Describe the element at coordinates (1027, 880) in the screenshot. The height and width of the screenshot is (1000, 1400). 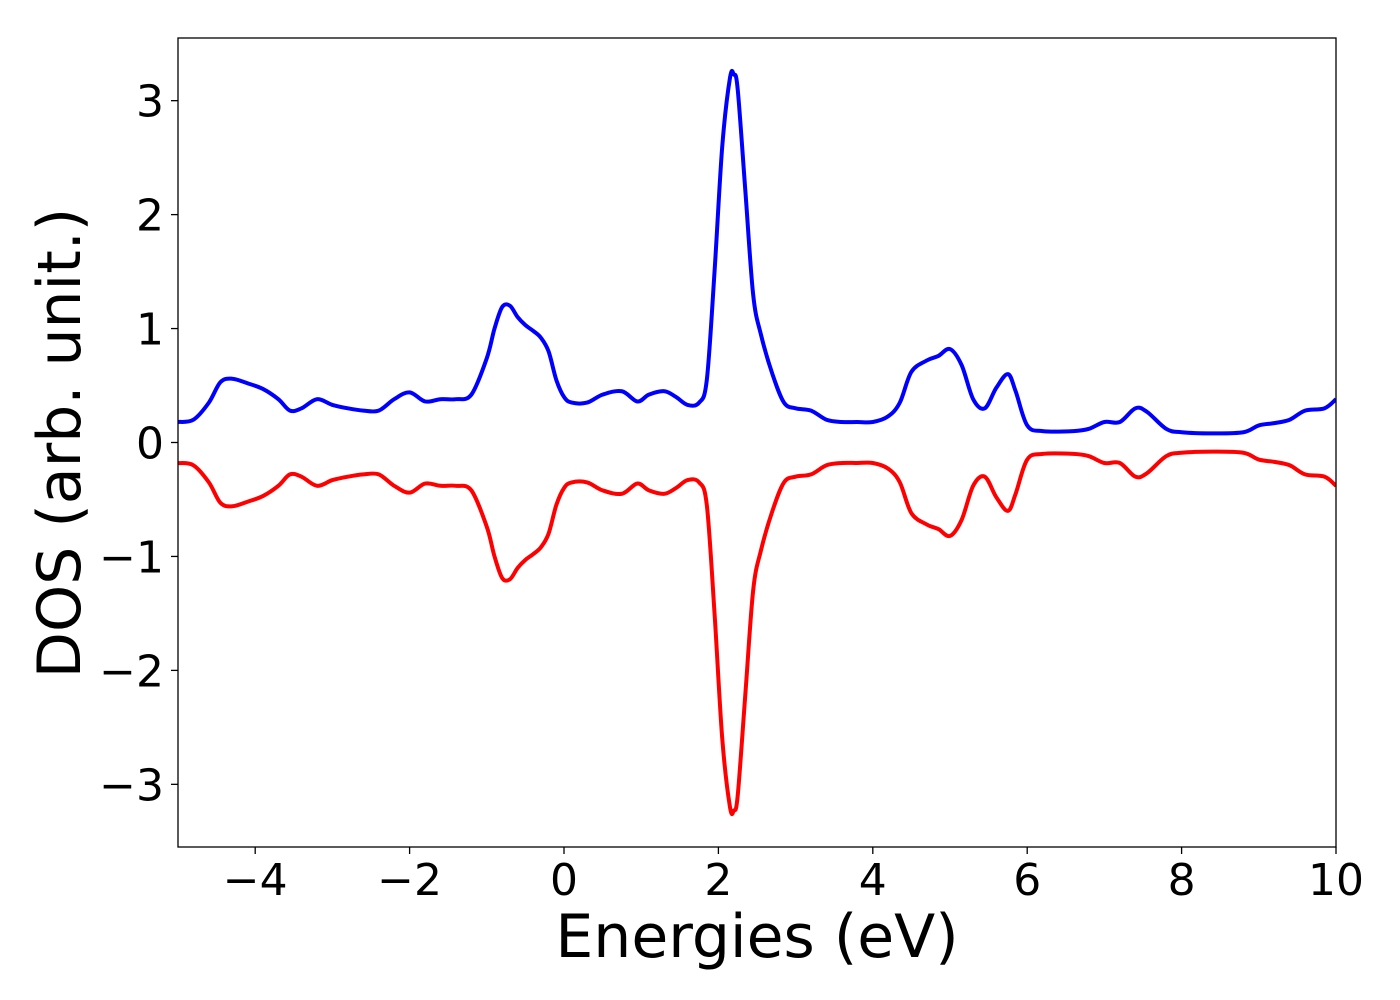
I see `x-tick-label: 6` at that location.